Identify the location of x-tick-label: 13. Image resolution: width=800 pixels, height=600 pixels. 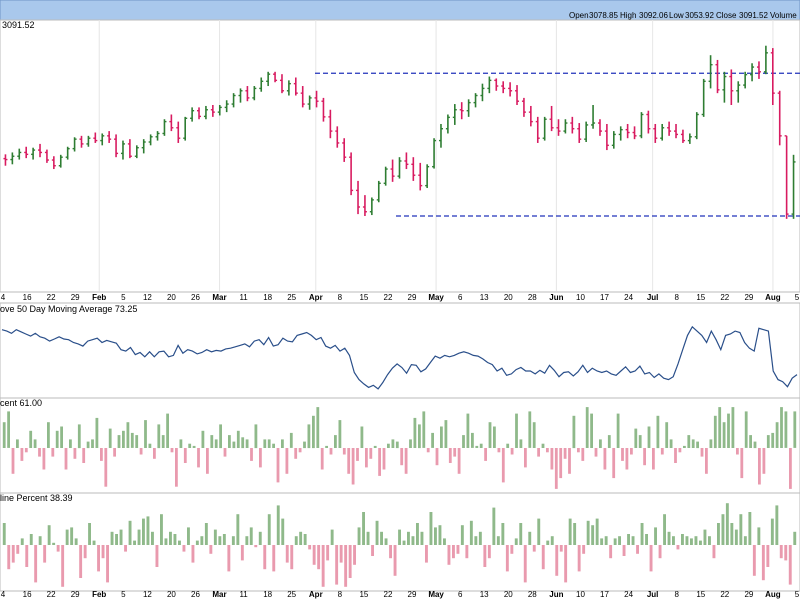
(484, 594).